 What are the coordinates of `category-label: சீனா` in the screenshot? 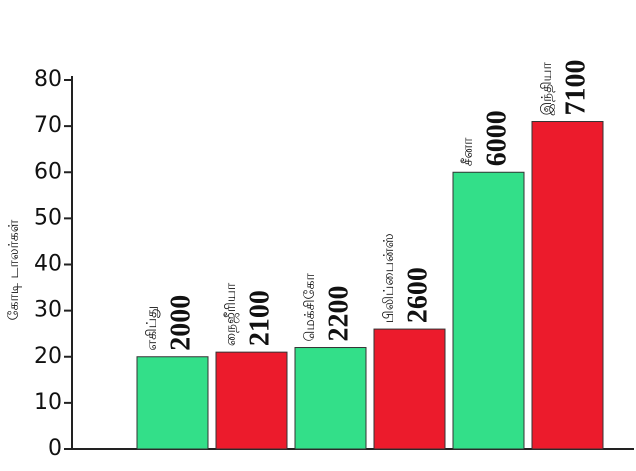 It's located at (468, 151).